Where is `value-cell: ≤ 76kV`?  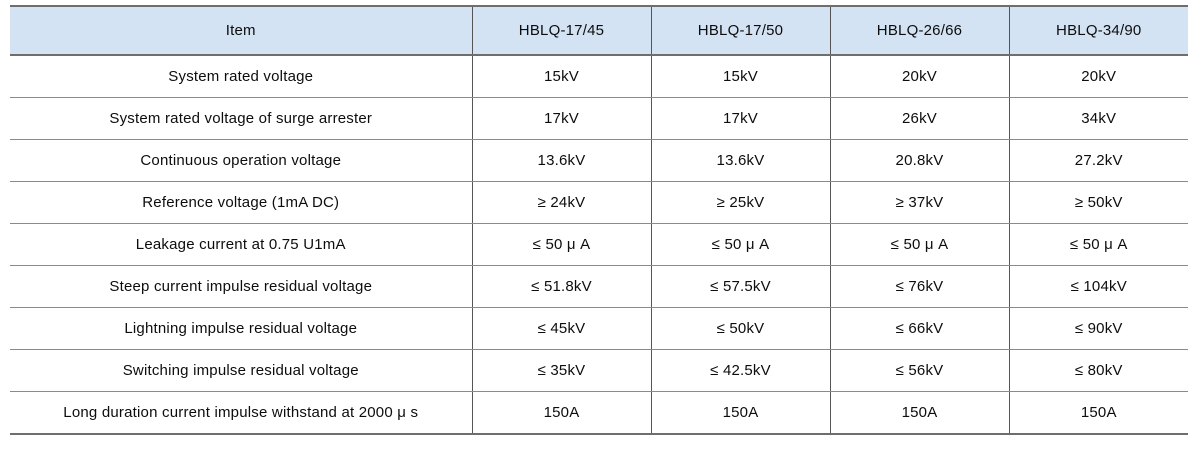 value-cell: ≤ 76kV is located at coordinates (919, 286).